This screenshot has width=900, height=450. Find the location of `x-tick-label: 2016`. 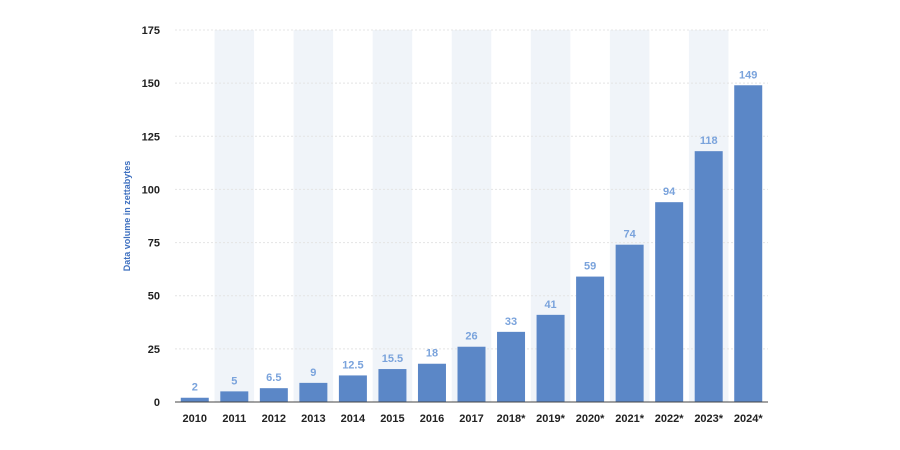

x-tick-label: 2016 is located at coordinates (432, 419).